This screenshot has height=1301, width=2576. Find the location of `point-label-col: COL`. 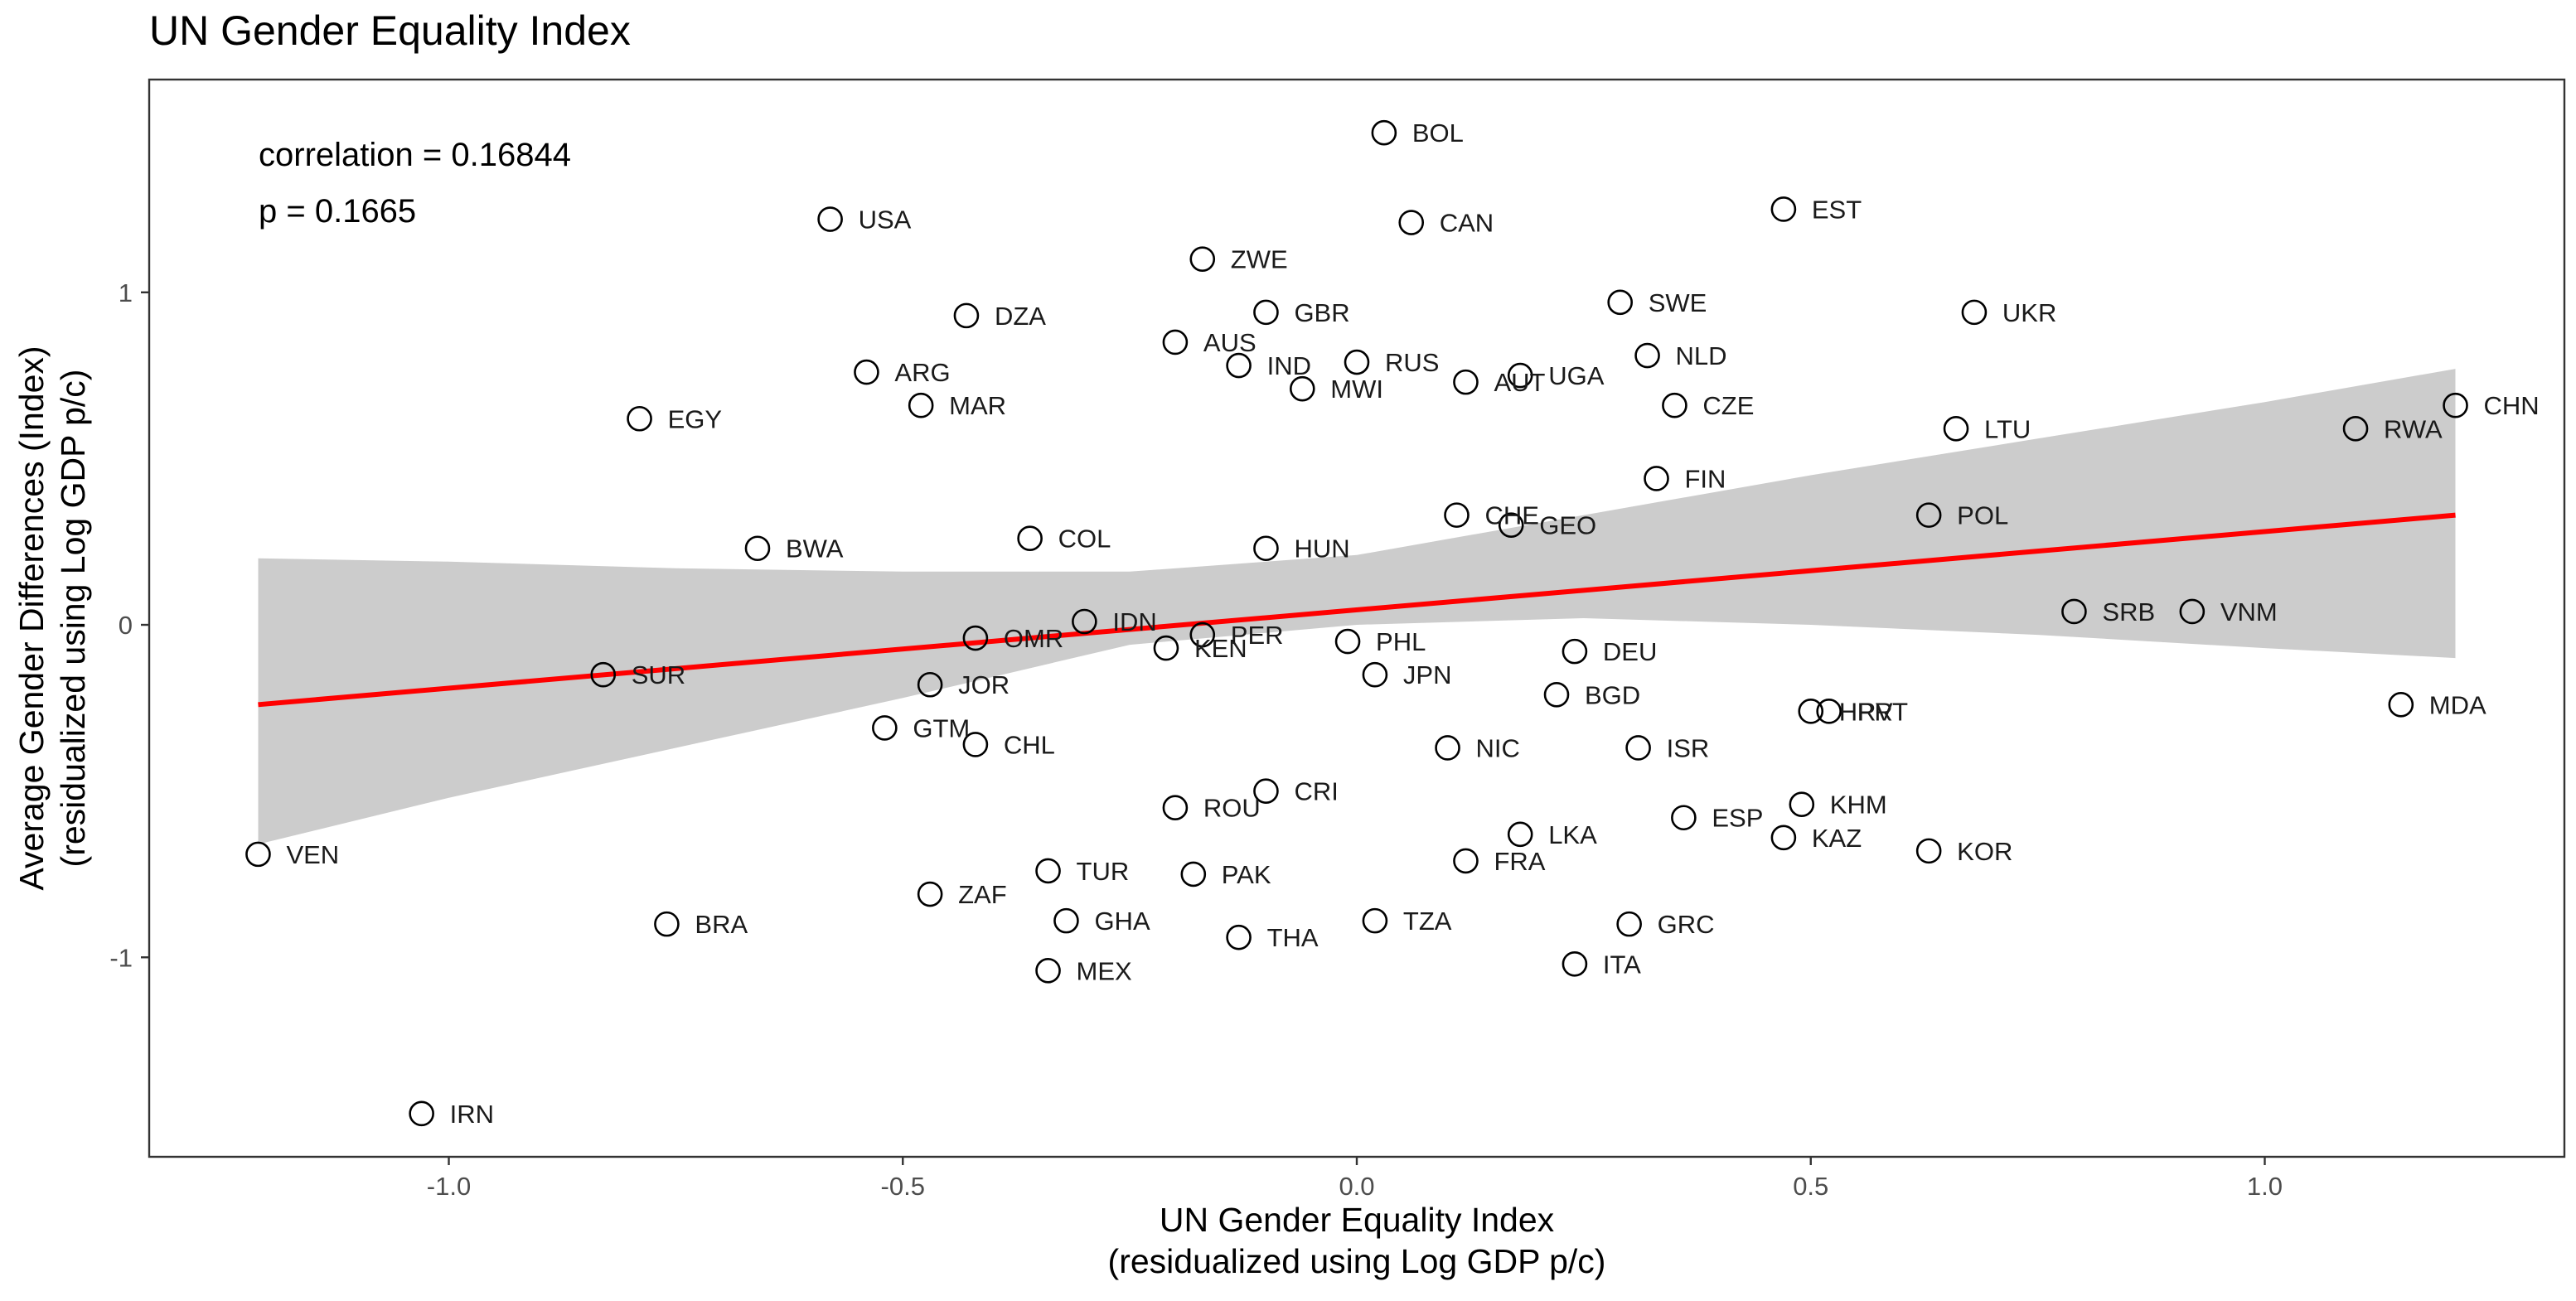

point-label-col: COL is located at coordinates (1084, 539).